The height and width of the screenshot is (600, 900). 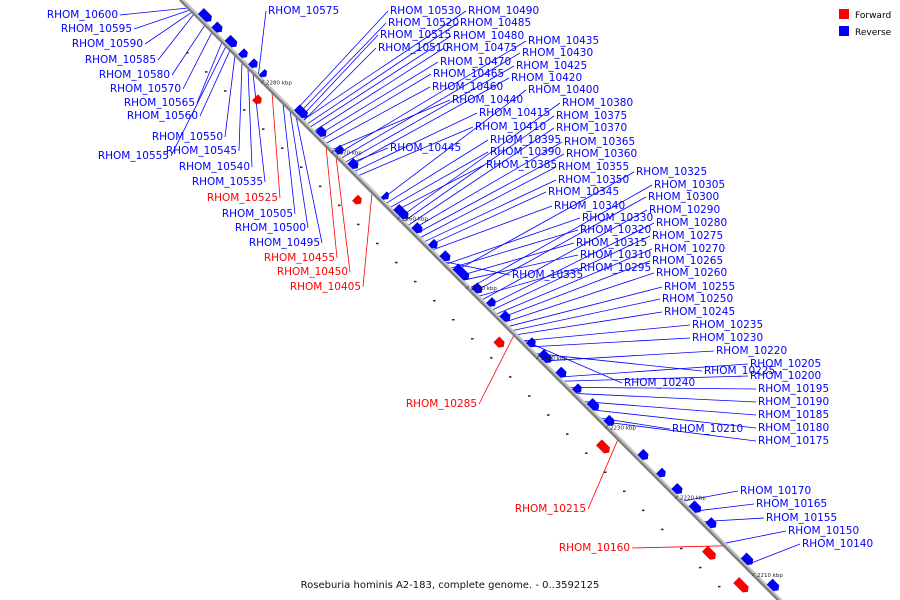 What do you see at coordinates (793, 389) in the screenshot?
I see `gene-label: RHOM_10195` at bounding box center [793, 389].